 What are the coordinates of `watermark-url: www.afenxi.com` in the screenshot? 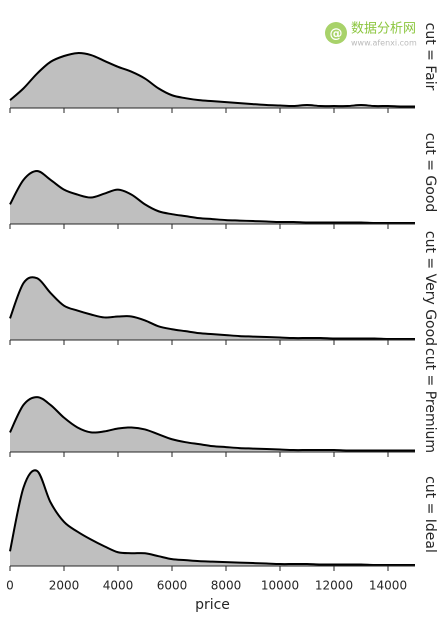 It's located at (384, 43).